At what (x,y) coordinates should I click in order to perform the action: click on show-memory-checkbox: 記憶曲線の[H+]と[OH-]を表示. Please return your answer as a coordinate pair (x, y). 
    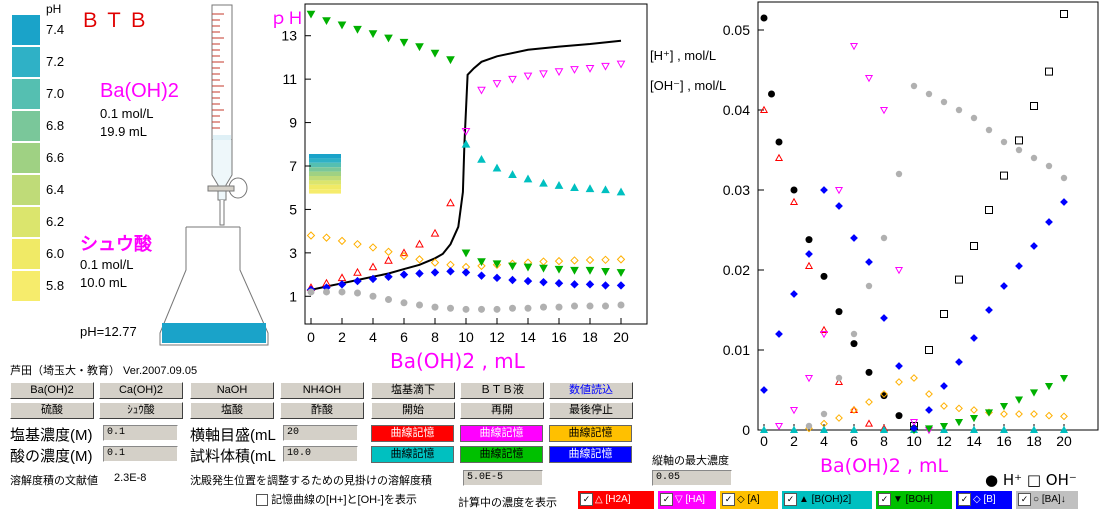
    Looking at the image, I should click on (336, 499).